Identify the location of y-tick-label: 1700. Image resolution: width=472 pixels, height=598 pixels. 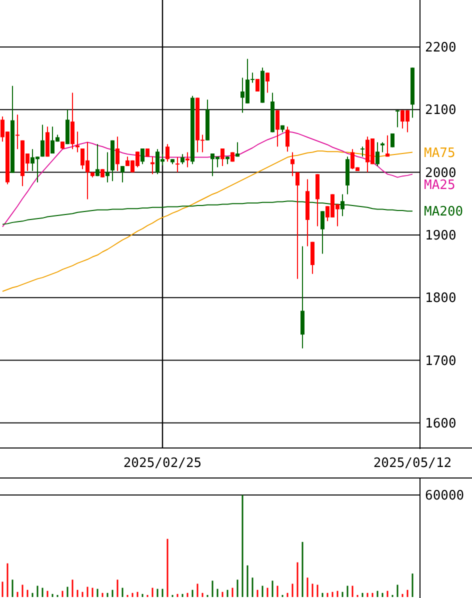
(440, 361).